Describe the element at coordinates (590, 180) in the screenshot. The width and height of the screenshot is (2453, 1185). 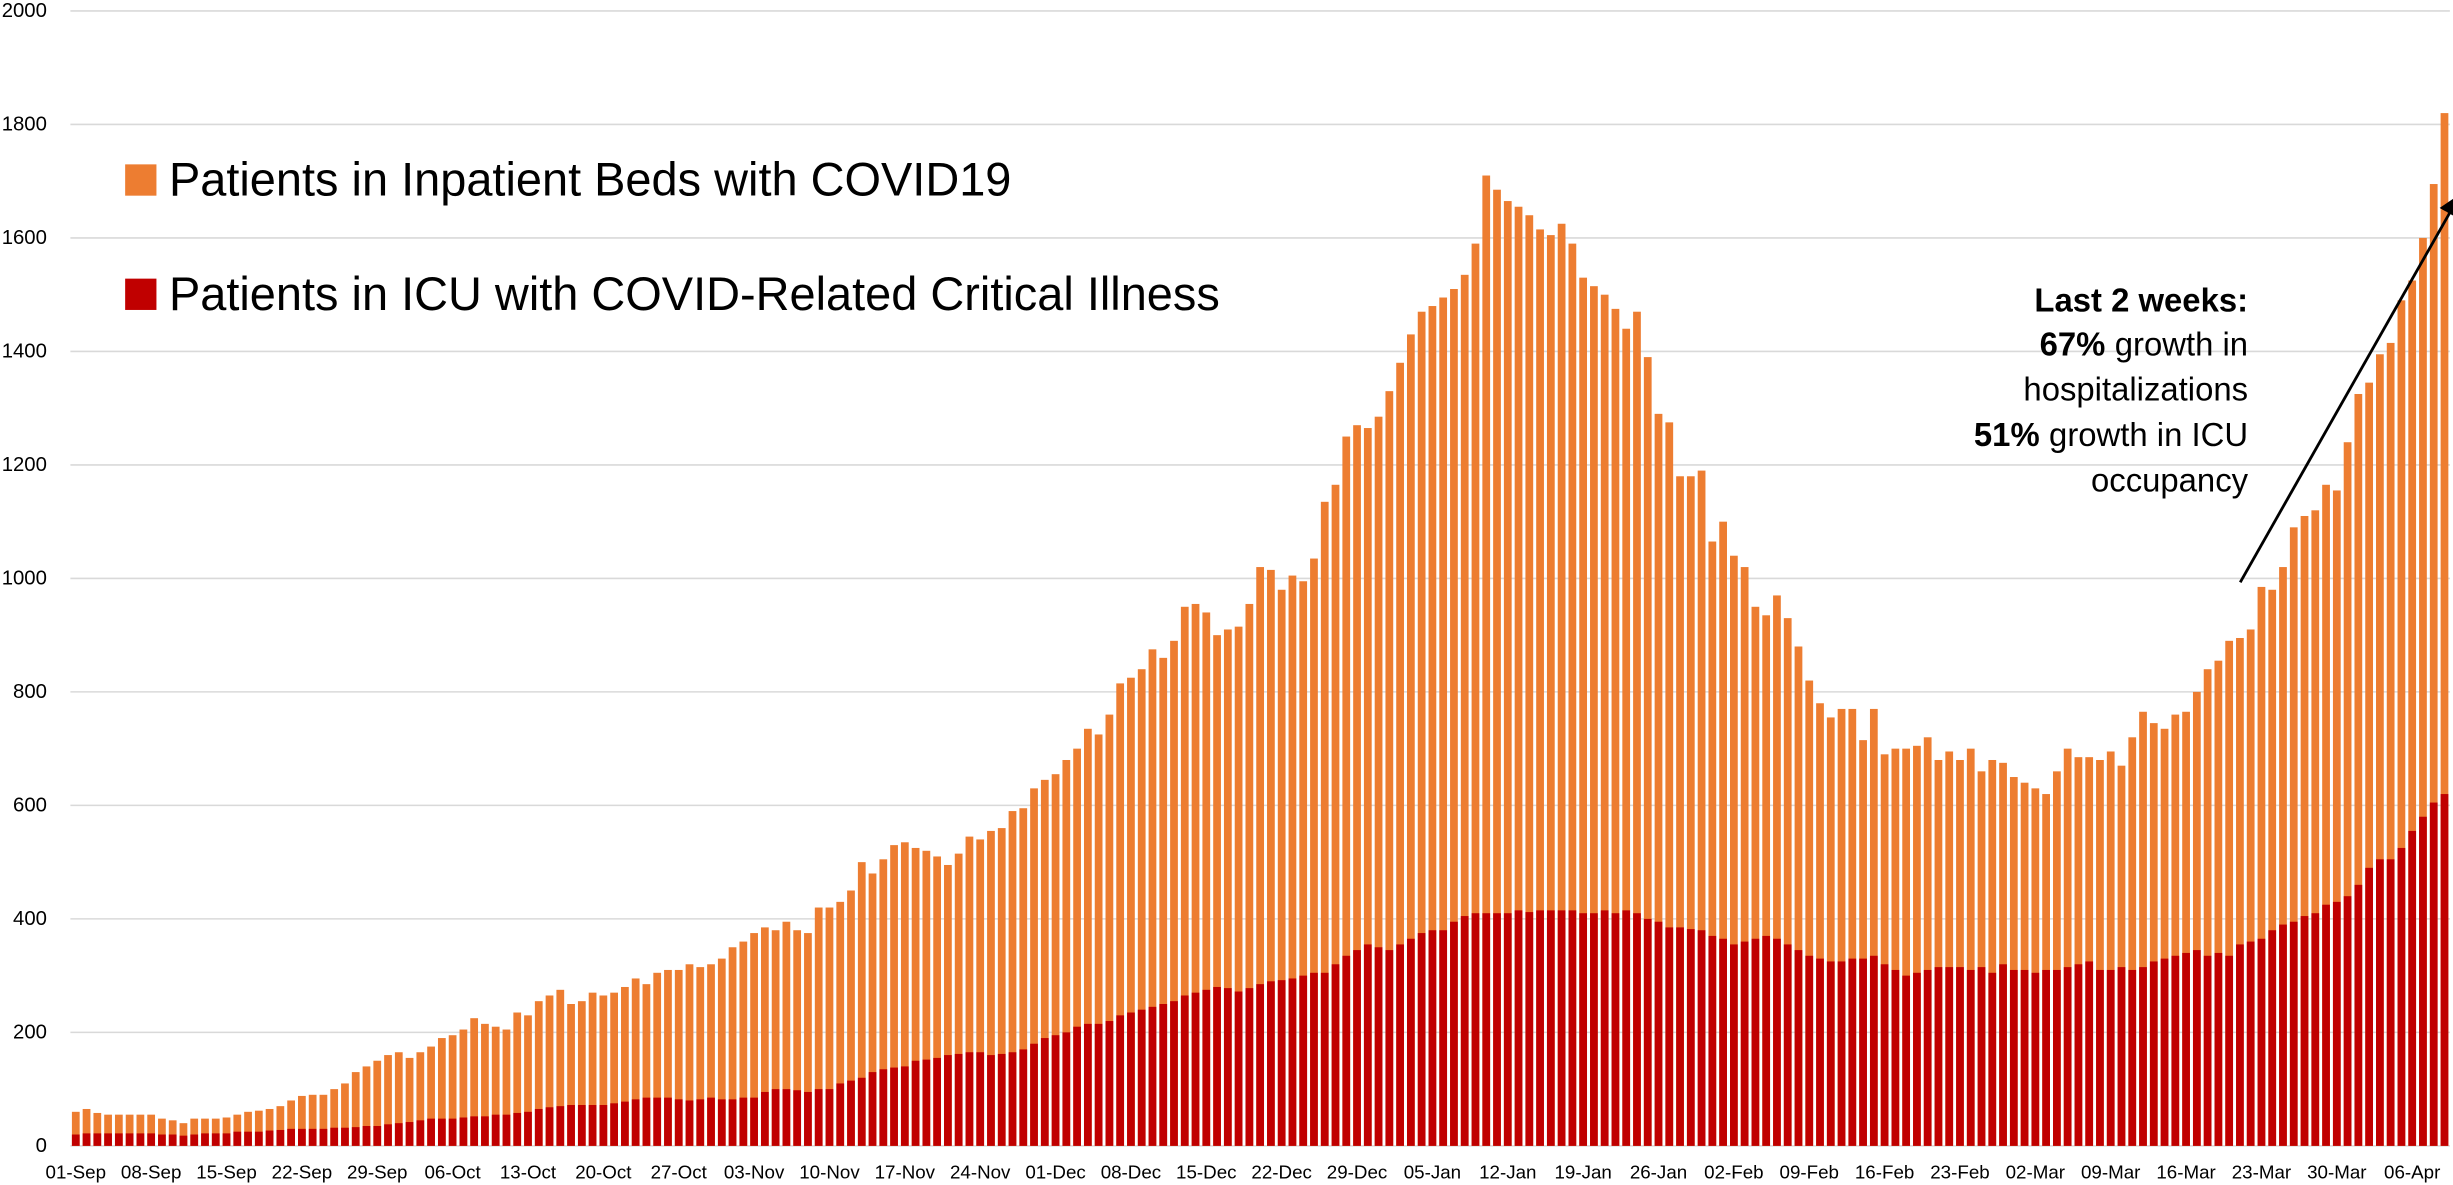
I see `legend-label: Patients in Inpatient Beds with COVID19` at that location.